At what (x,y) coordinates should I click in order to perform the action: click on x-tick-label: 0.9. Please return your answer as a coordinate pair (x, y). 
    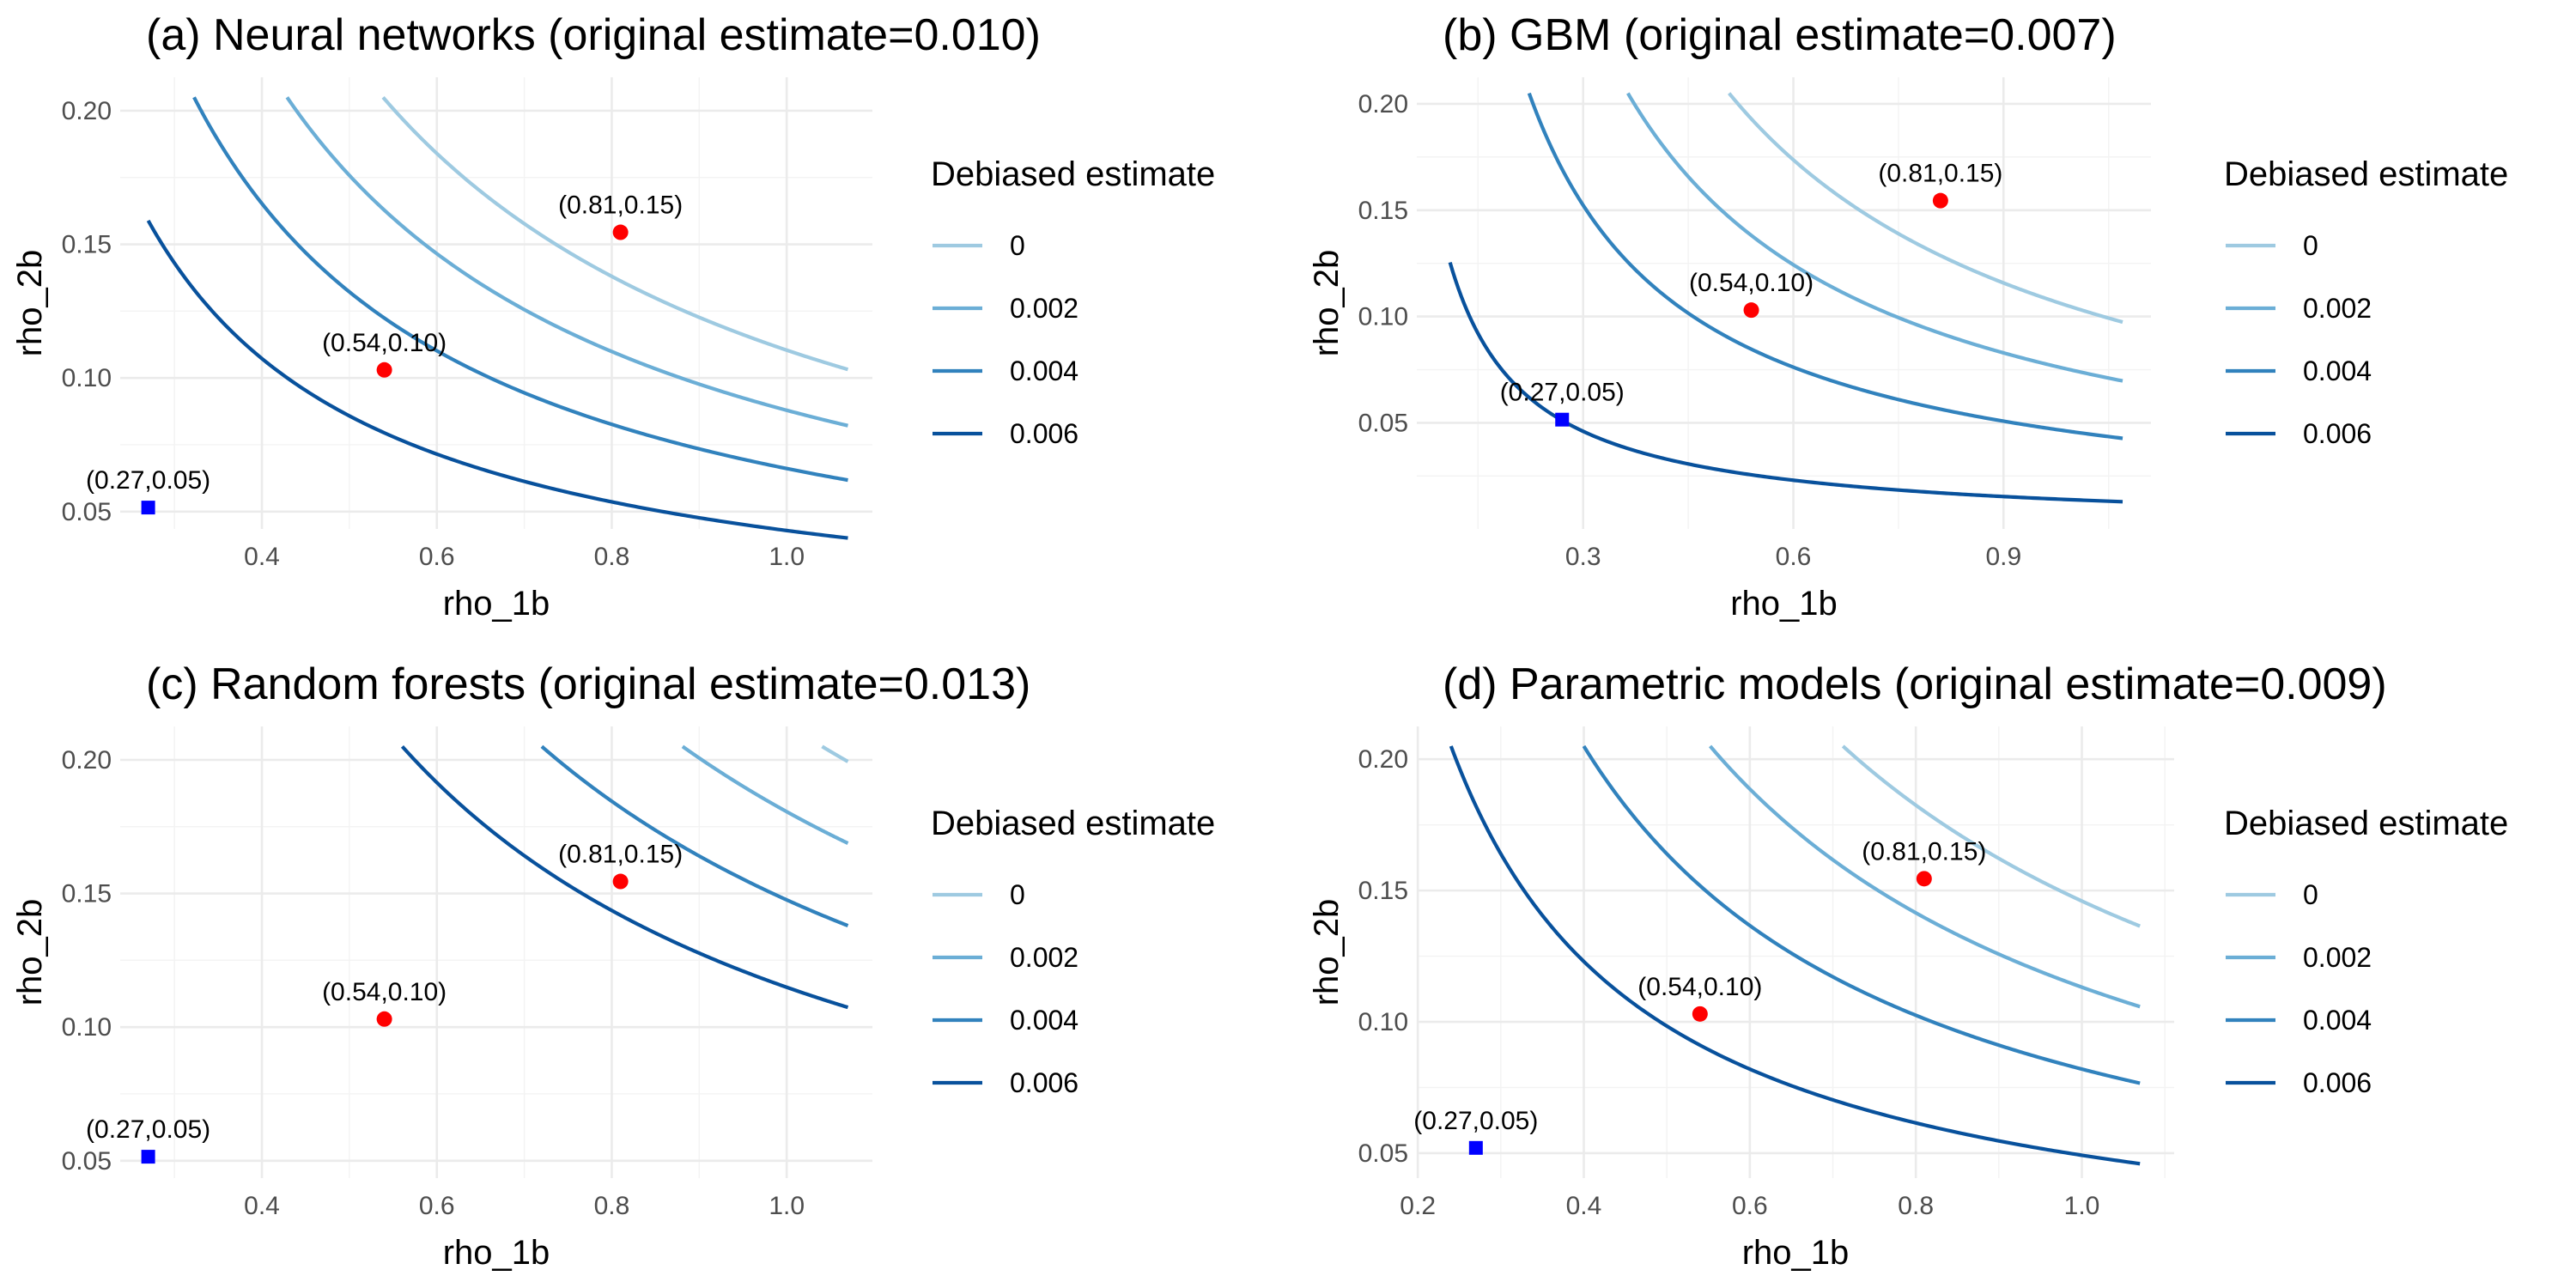
    Looking at the image, I should click on (2003, 557).